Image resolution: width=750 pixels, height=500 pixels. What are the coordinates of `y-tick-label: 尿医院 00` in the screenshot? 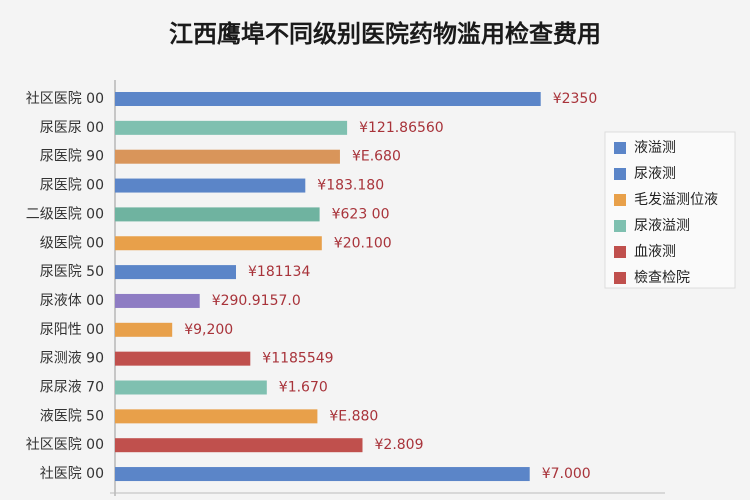 It's located at (72, 186).